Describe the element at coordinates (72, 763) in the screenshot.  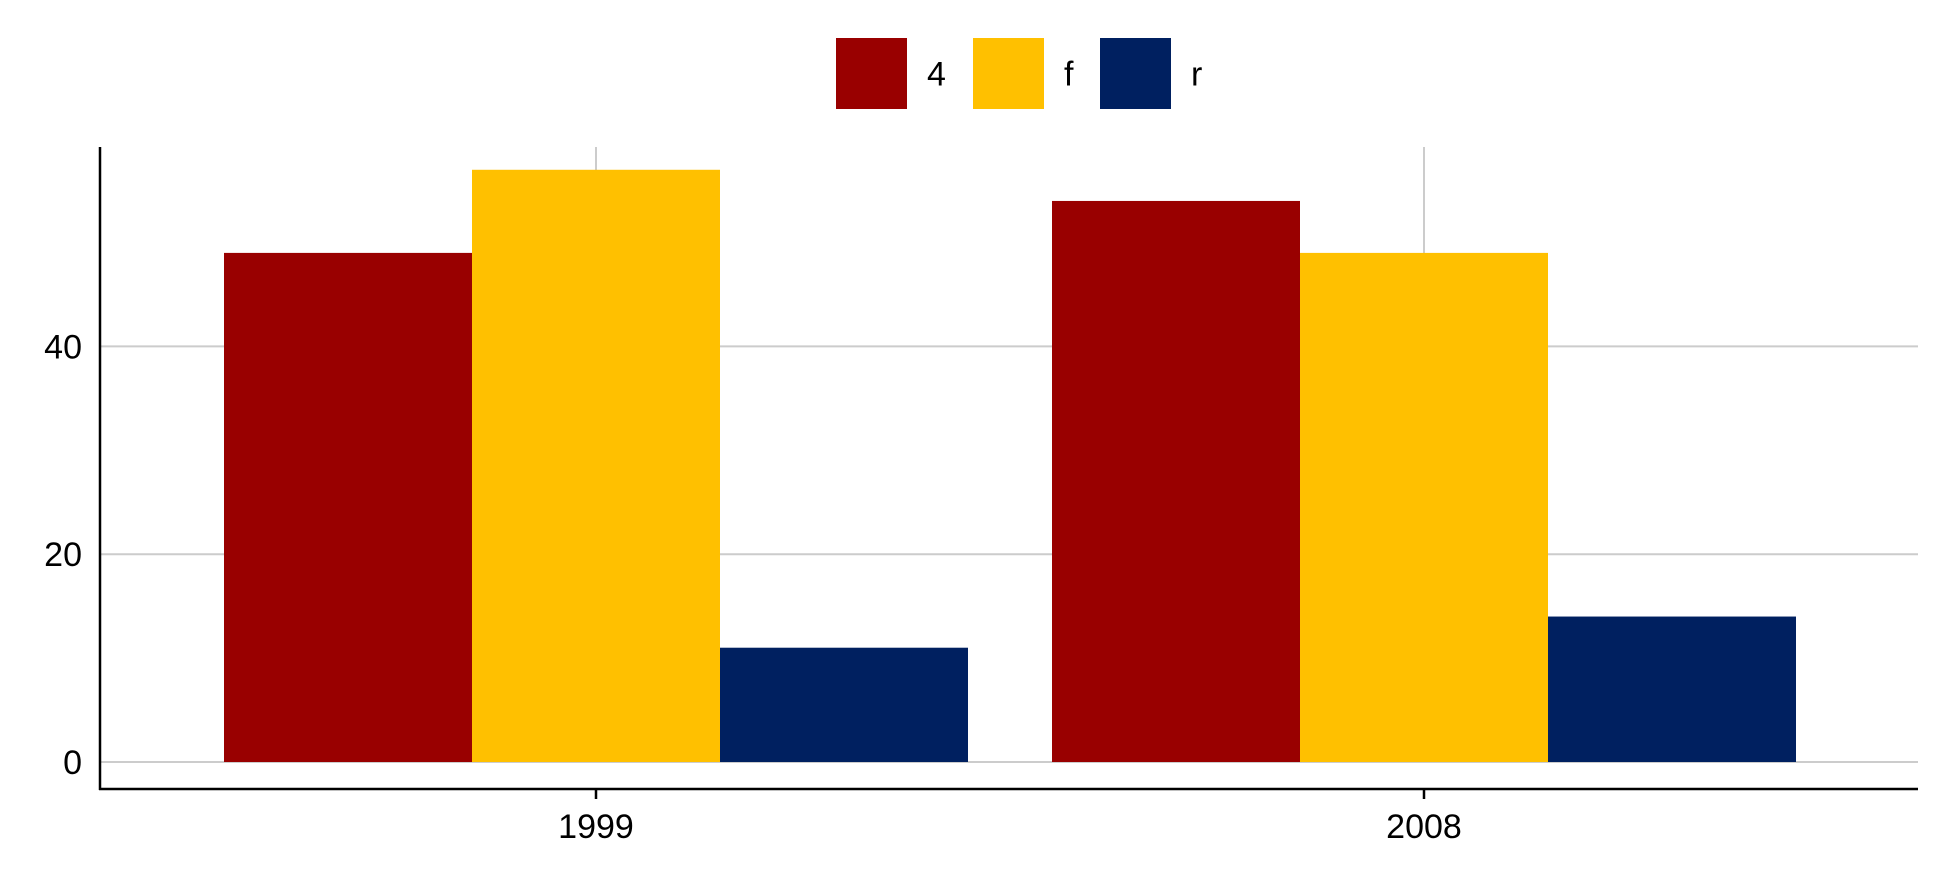
I see `y-tick-label: 0` at that location.